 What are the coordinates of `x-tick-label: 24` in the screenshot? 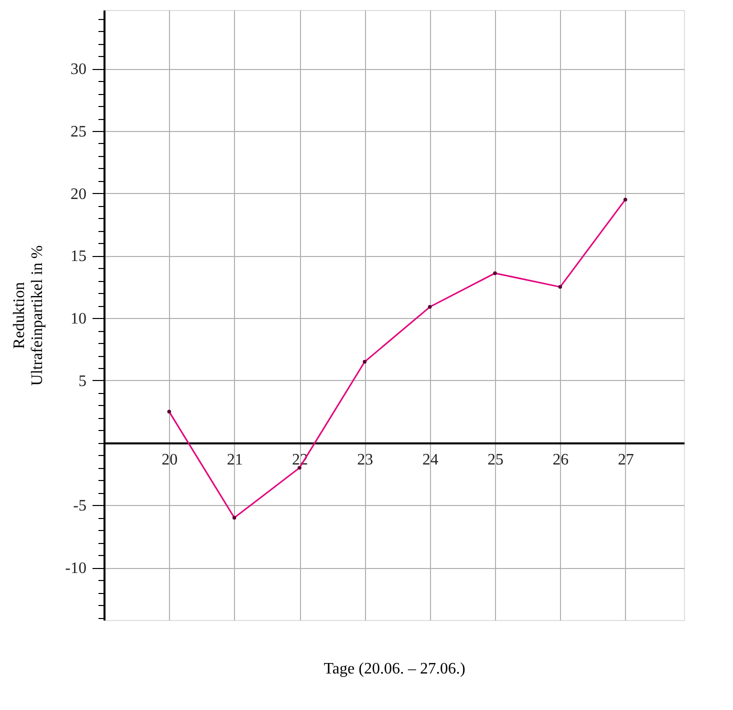 It's located at (430, 459).